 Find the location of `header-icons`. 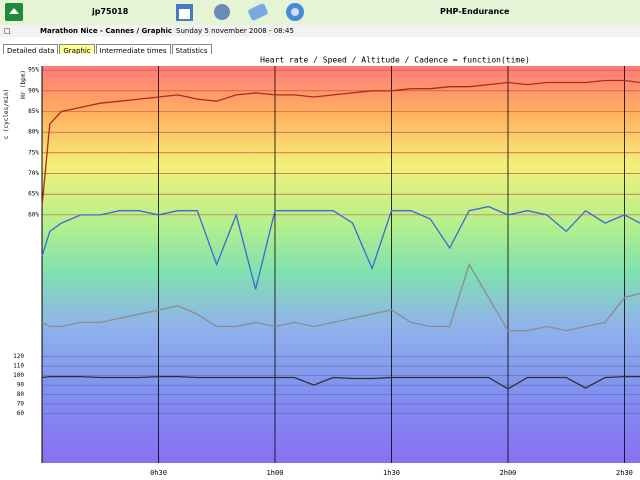

header-icons is located at coordinates (154, 12).